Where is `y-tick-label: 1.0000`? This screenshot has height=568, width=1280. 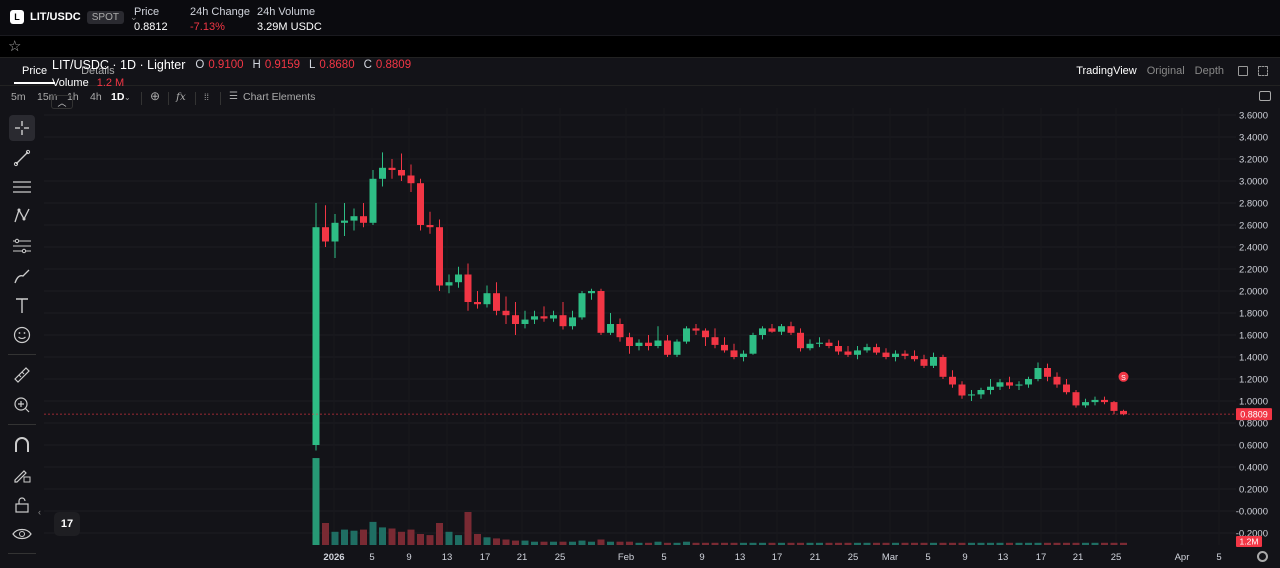 y-tick-label: 1.0000 is located at coordinates (1253, 402).